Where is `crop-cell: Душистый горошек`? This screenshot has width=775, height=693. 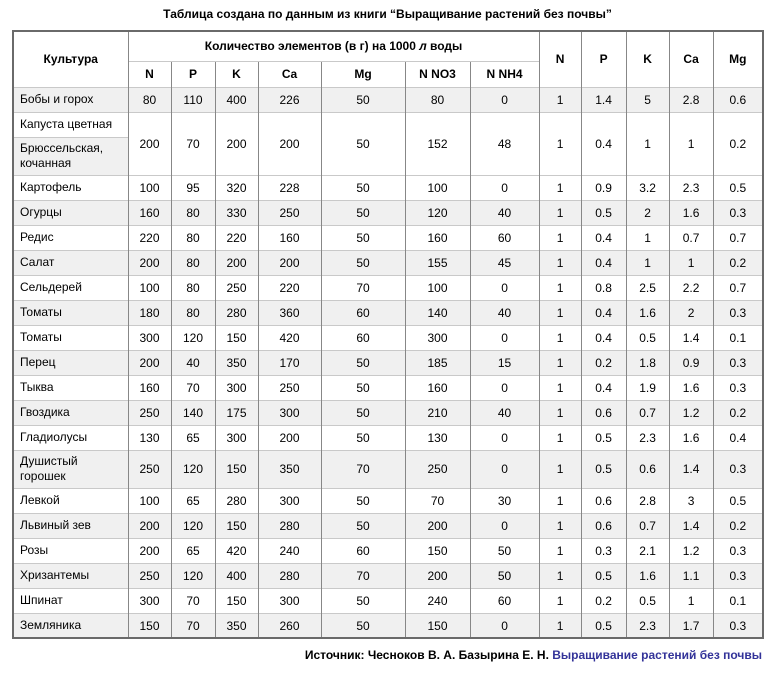
crop-cell: Душистый горошек is located at coordinates (70, 469).